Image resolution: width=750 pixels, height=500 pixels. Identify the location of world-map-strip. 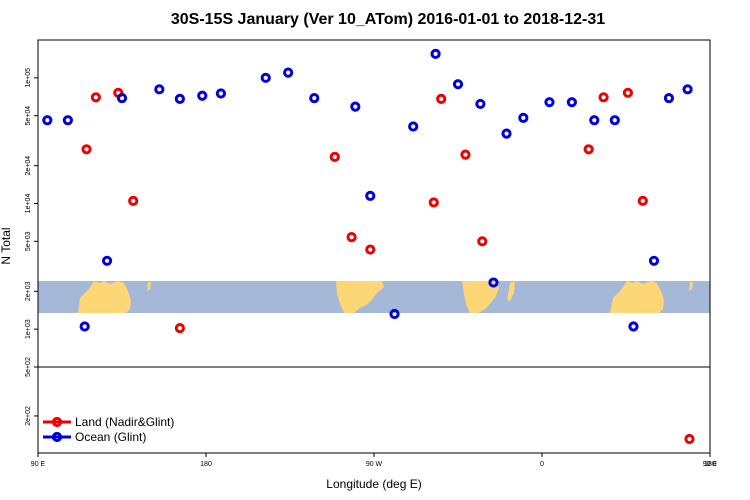
(374, 297).